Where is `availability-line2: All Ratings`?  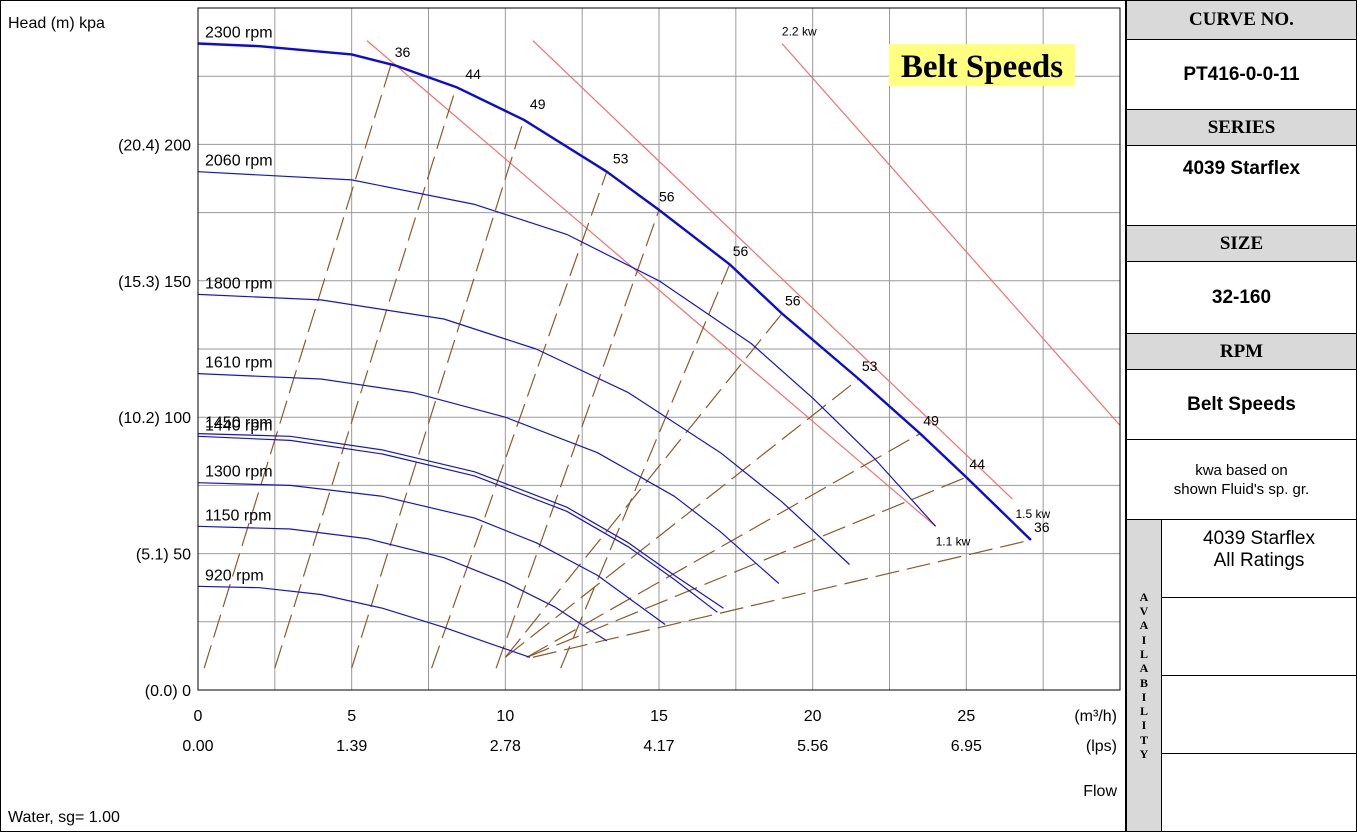 availability-line2: All Ratings is located at coordinates (1259, 560).